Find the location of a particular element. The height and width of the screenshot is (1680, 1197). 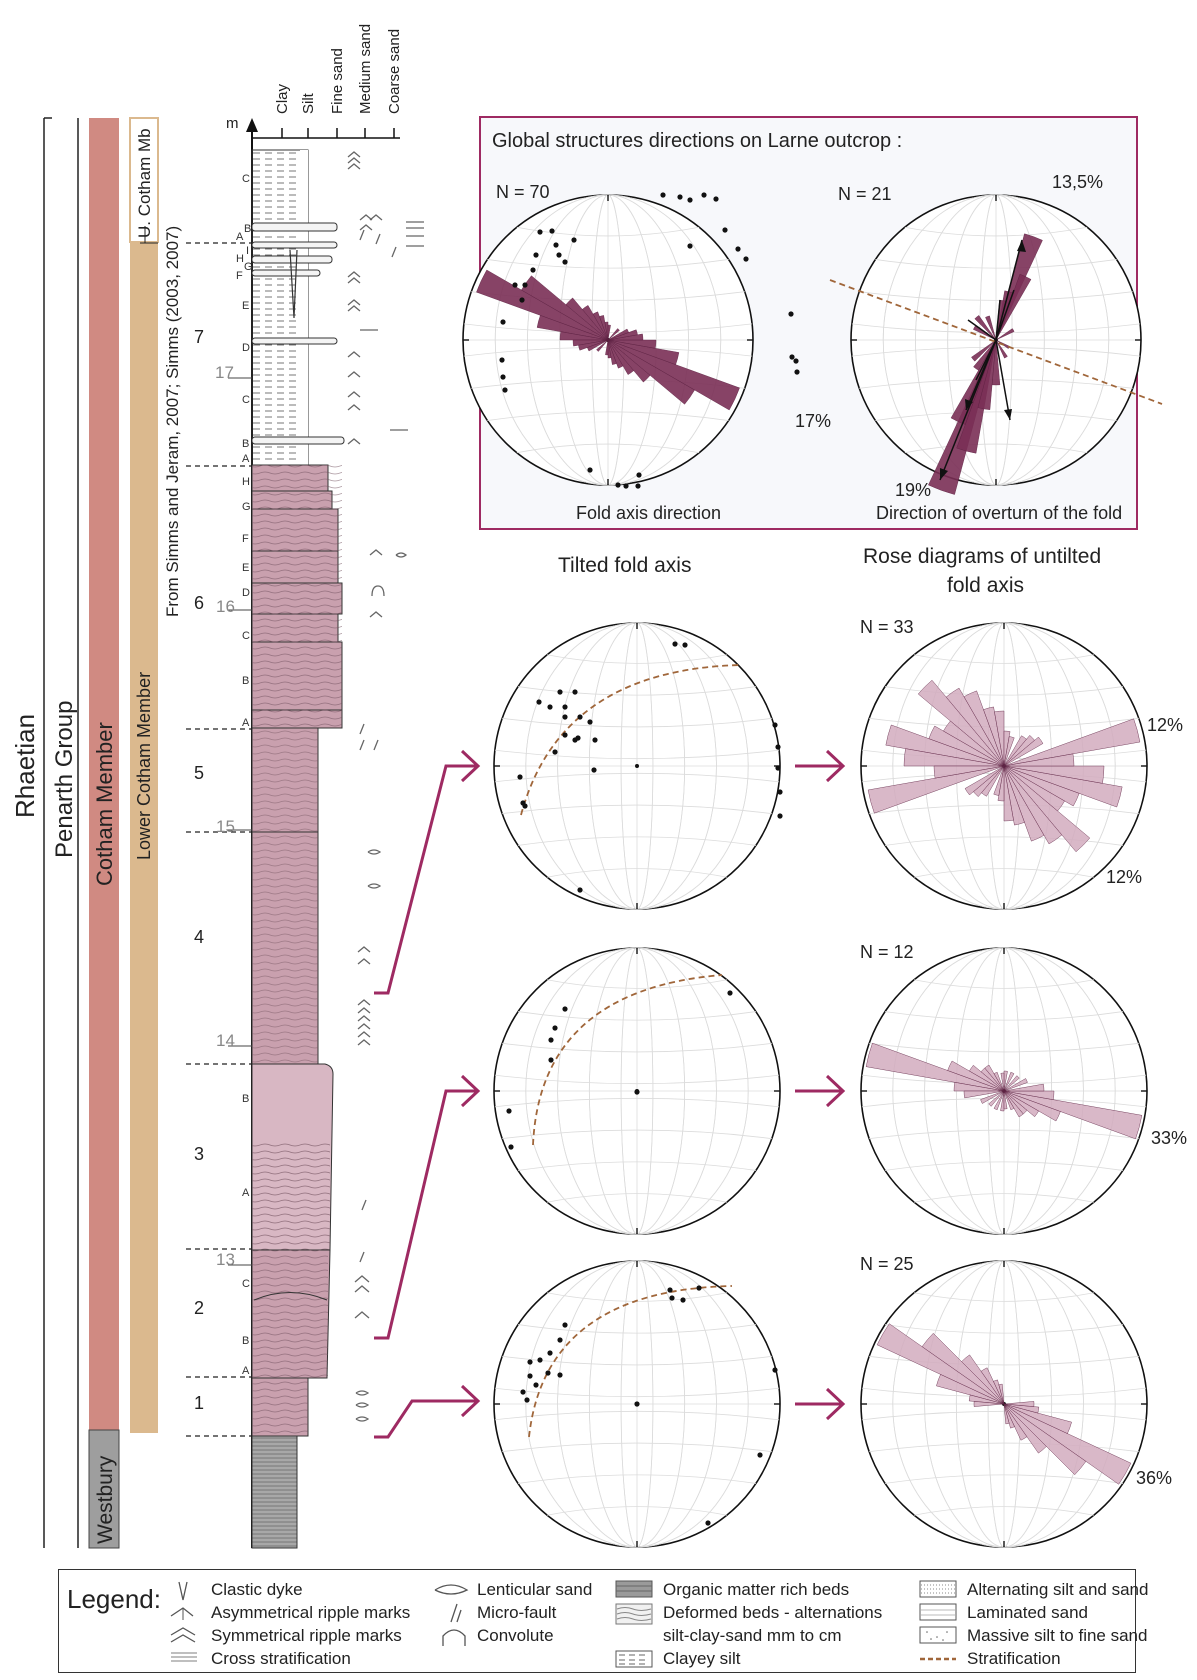

subbed-label: H is located at coordinates (240, 259).